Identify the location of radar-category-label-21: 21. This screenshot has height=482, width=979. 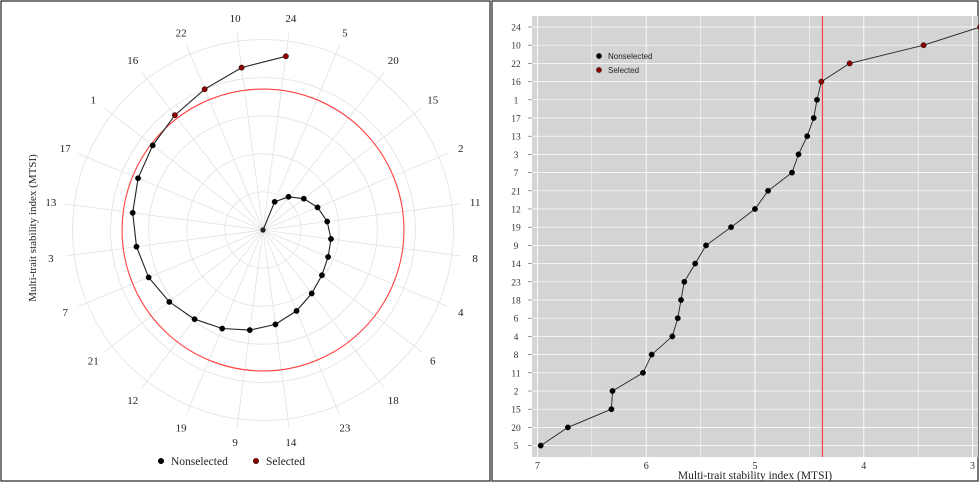
(93, 361).